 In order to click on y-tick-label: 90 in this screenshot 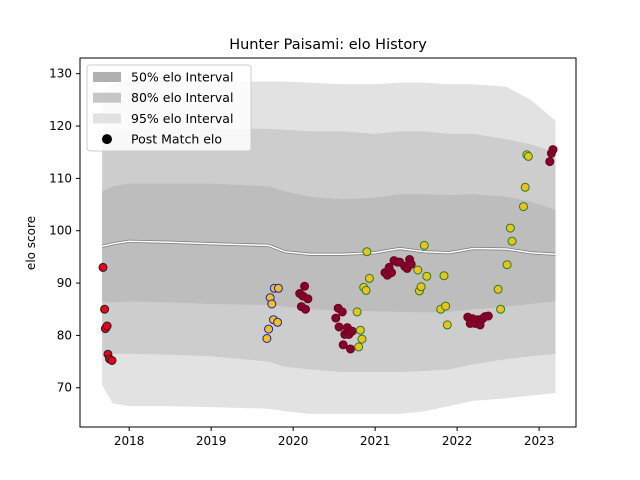, I will do `click(64, 283)`.